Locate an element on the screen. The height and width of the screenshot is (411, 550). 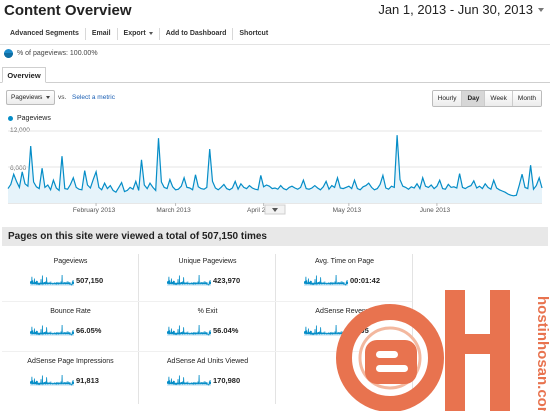
metric-label: AdSense Ad Units Viewed is located at coordinates (207, 361).